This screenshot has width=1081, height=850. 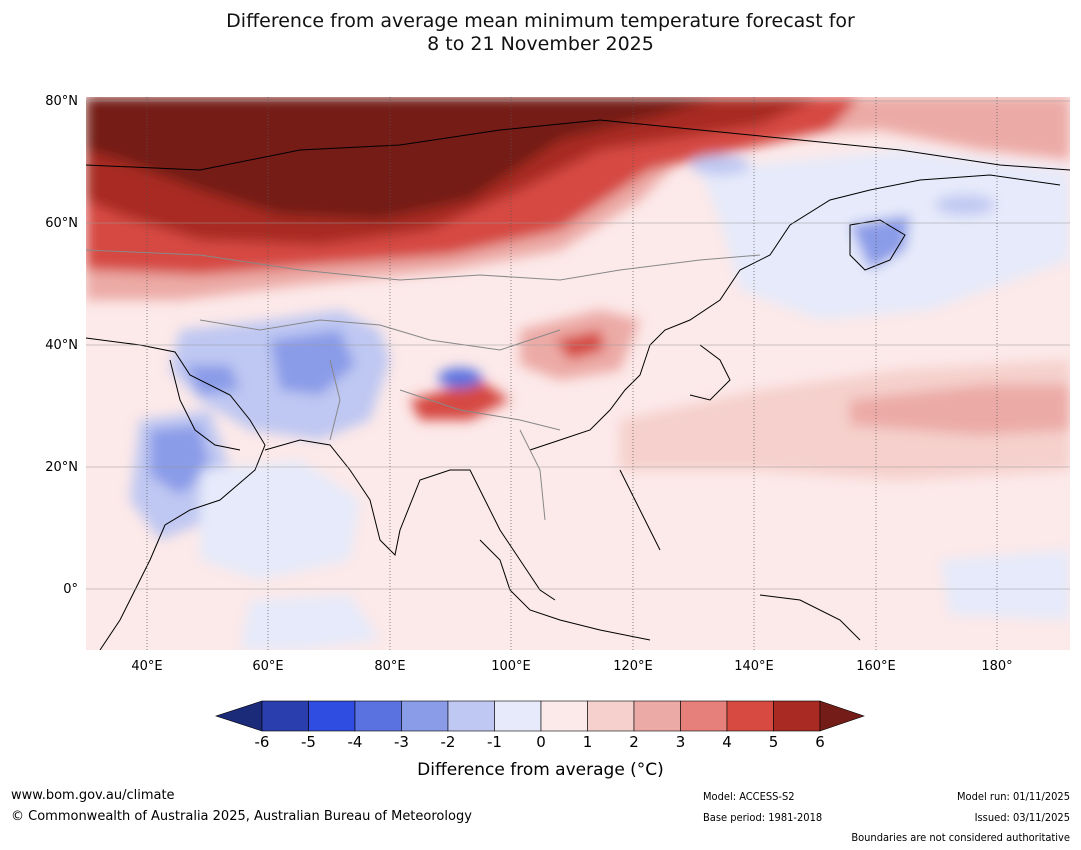 What do you see at coordinates (997, 666) in the screenshot?
I see `lon-label-180: 180°` at bounding box center [997, 666].